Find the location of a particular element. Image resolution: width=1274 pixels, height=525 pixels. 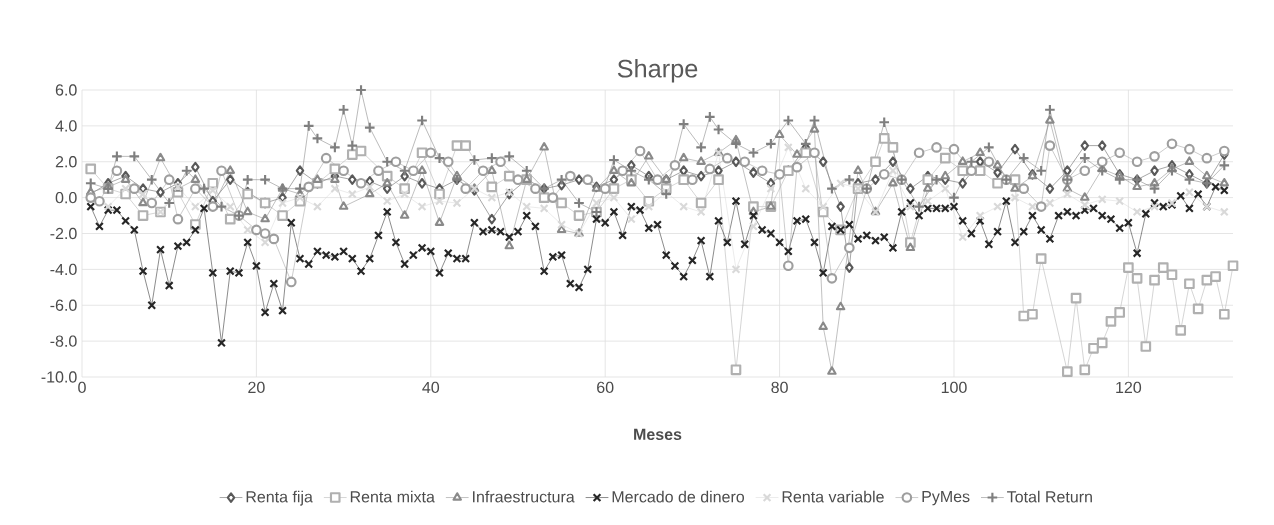

y-tick-label: -2.0 is located at coordinates (63, 233).